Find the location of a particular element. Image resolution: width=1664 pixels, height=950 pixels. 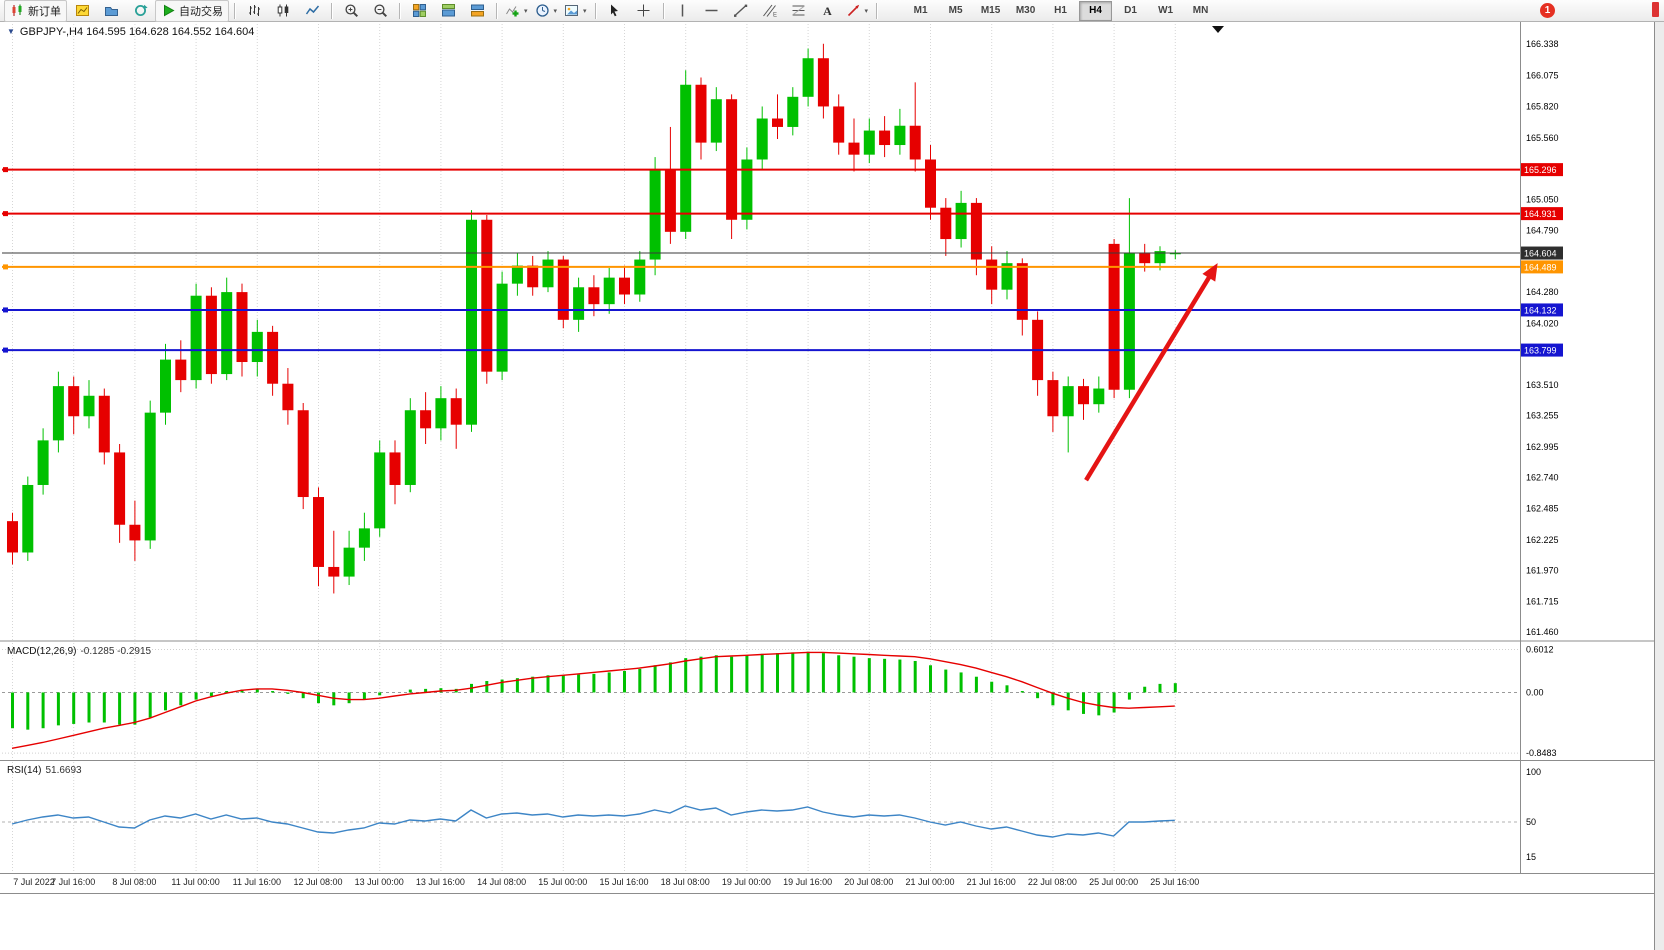

new-order-button: 新订单 is located at coordinates (35, 11).